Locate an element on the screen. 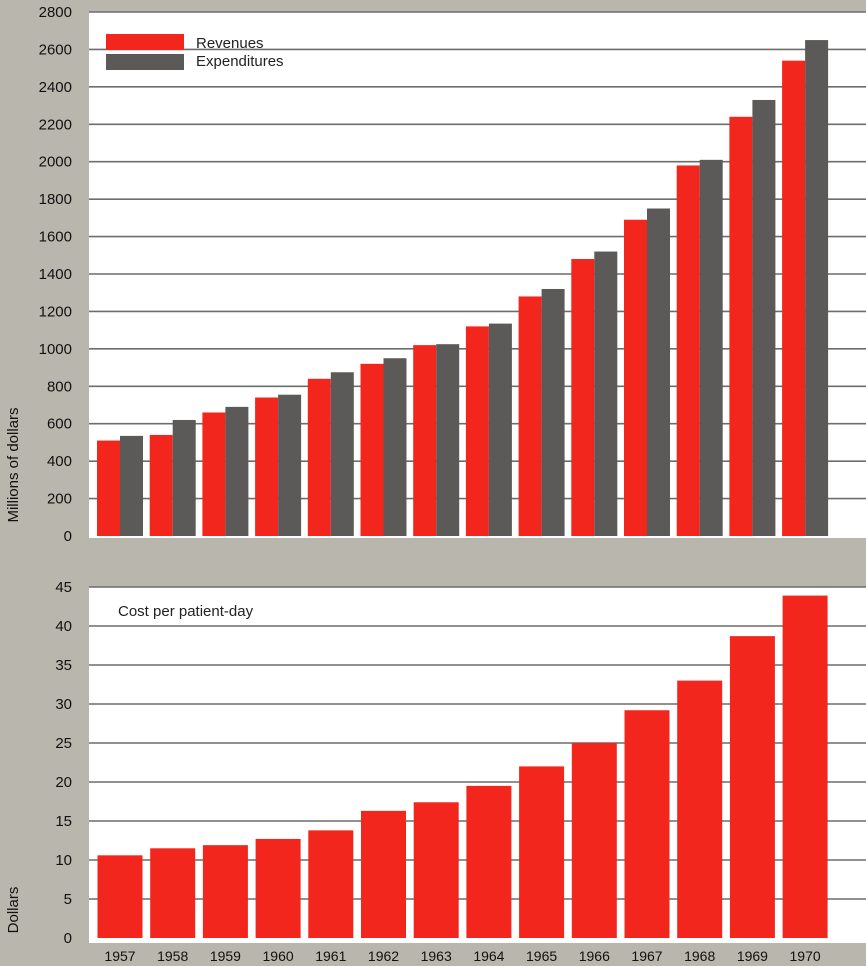  bar-cost-1960 is located at coordinates (278, 888).